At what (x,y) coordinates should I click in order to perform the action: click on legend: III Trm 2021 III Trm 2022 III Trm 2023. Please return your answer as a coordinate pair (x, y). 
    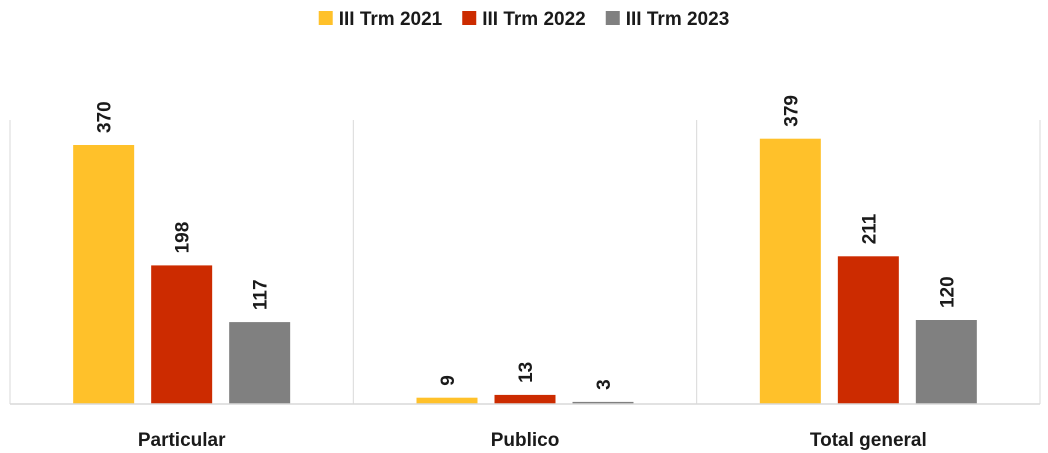
    Looking at the image, I should click on (524, 19).